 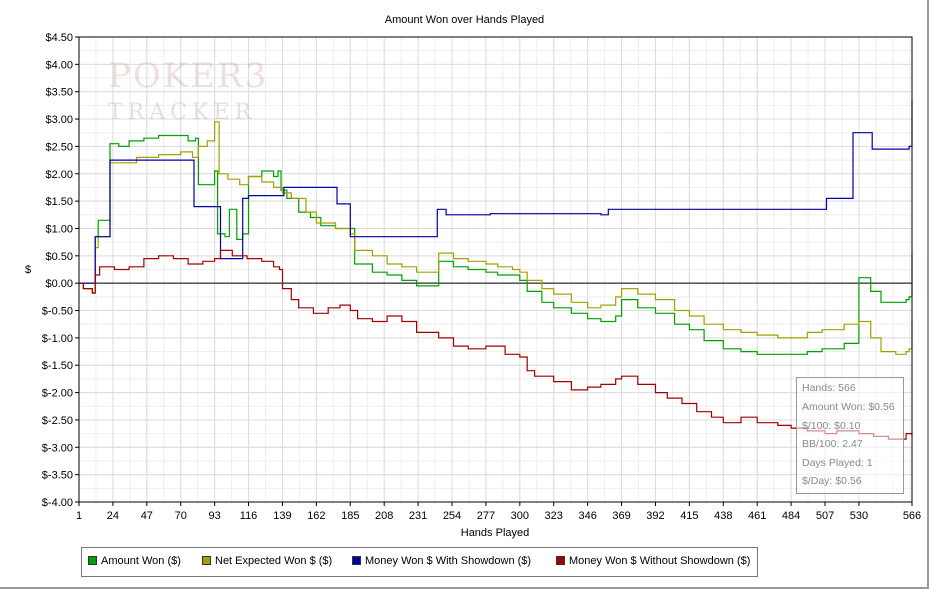 I want to click on y-tick-label: $0.50, so click(x=59, y=257).